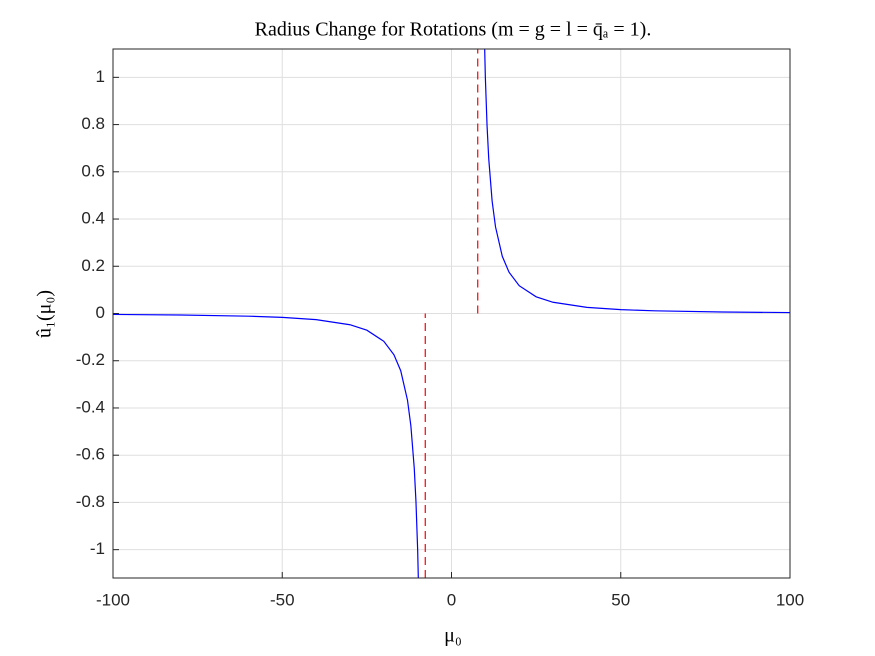  Describe the element at coordinates (451, 599) in the screenshot. I see `x-tick-label: 0` at that location.